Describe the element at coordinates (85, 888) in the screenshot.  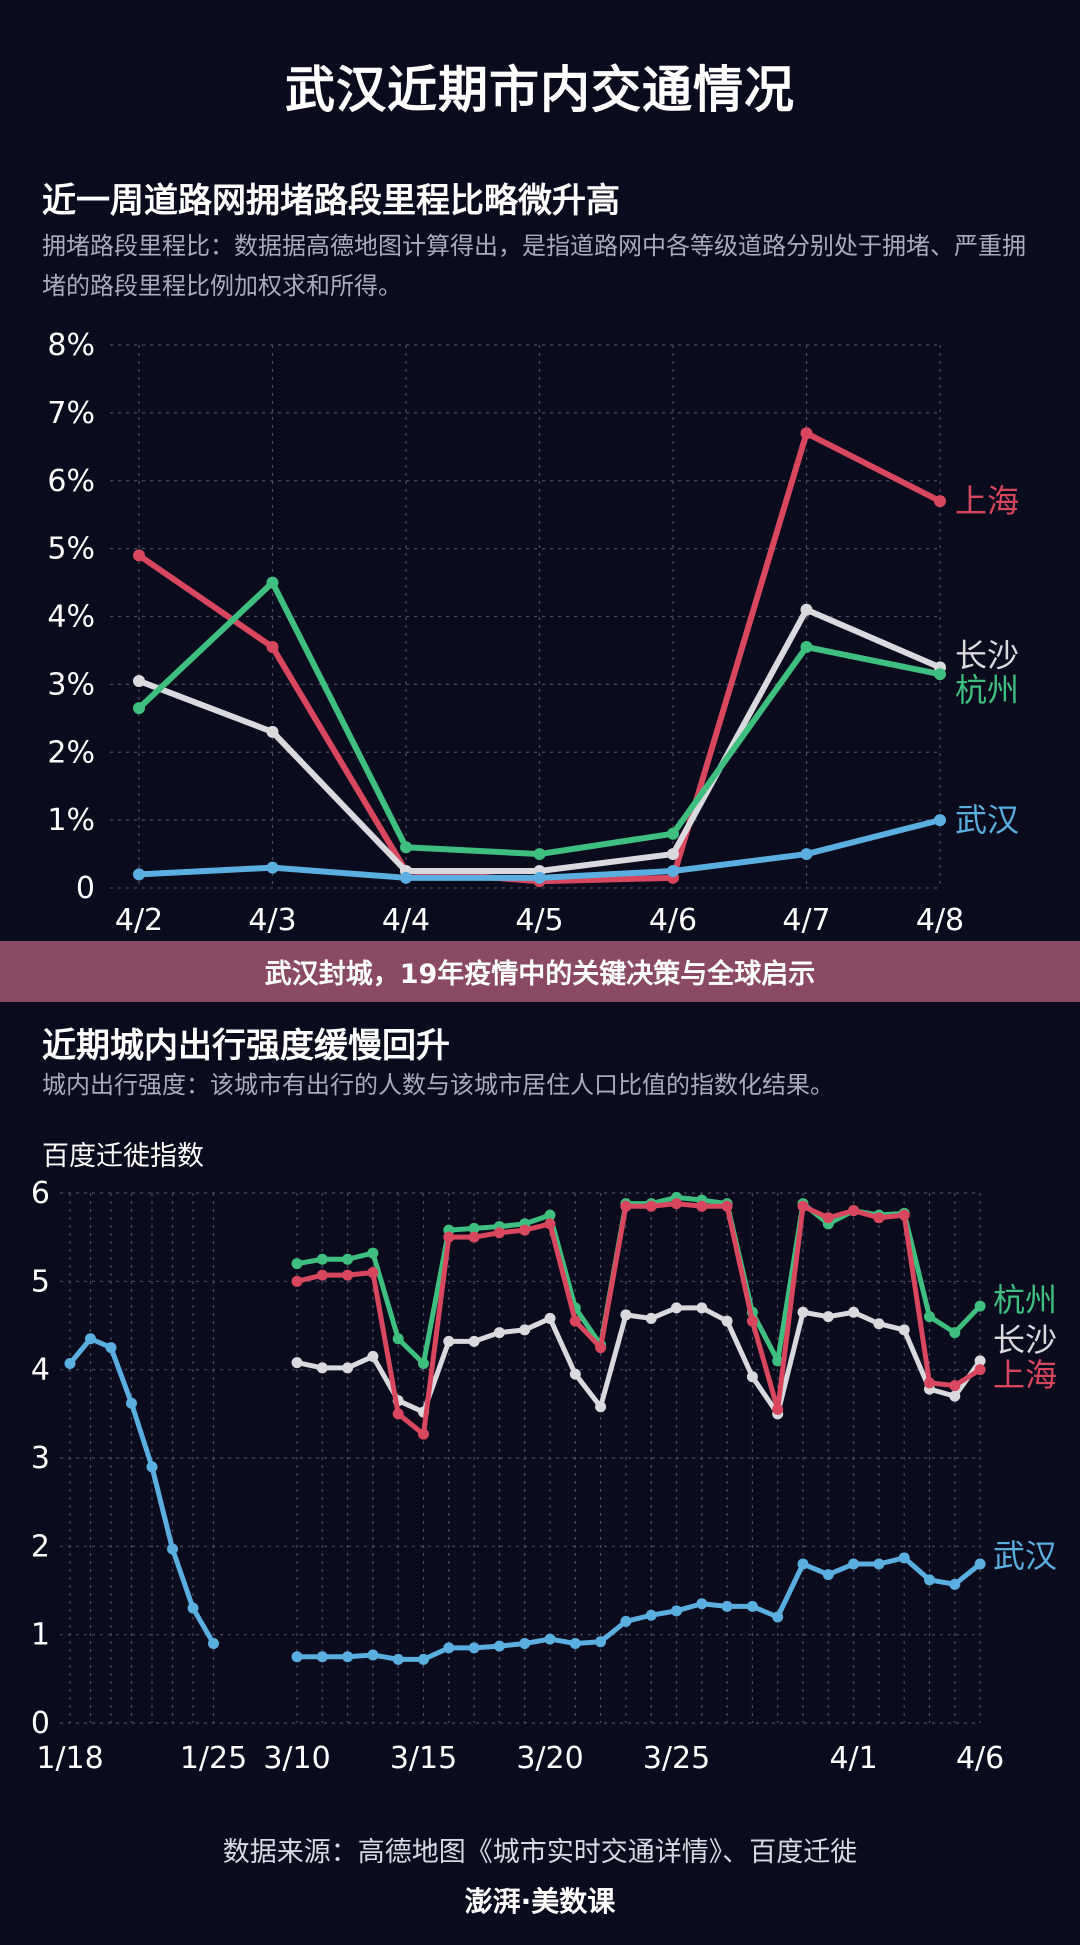
I see `chart1-ytick-label: 0` at that location.